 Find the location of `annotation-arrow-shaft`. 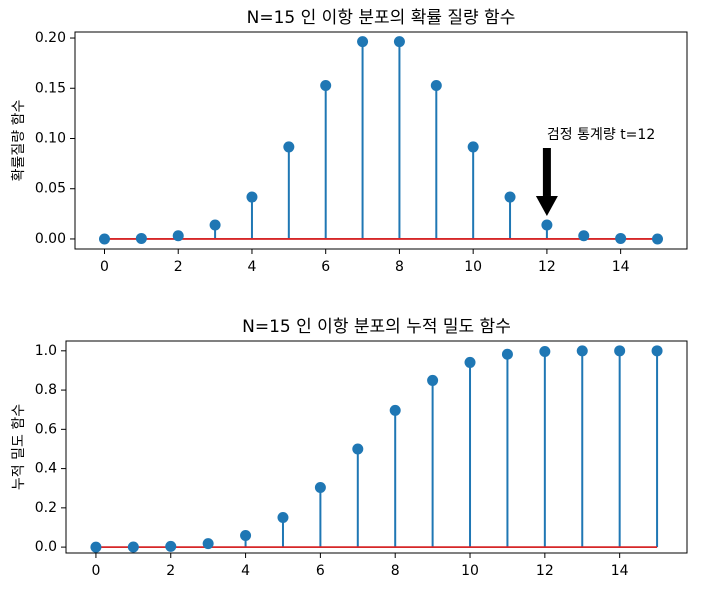

annotation-arrow-shaft is located at coordinates (546, 172).